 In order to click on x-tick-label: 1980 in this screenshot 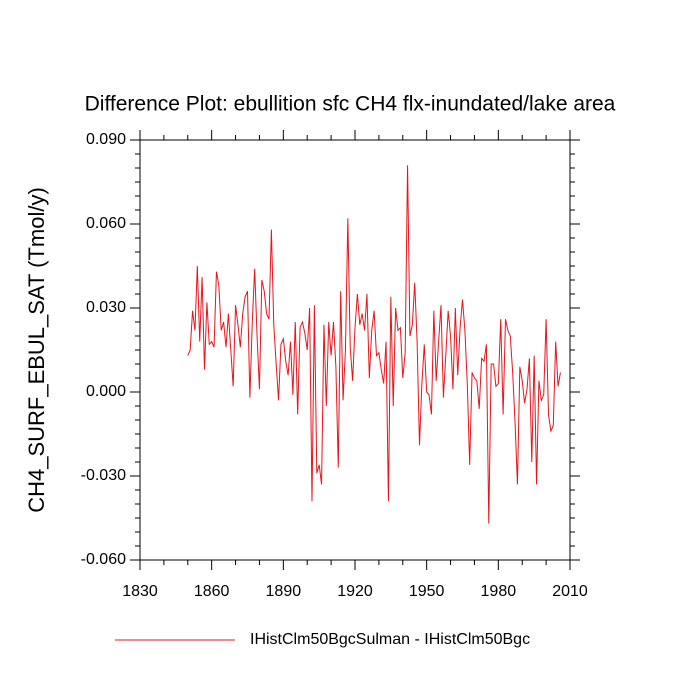, I will do `click(499, 591)`.